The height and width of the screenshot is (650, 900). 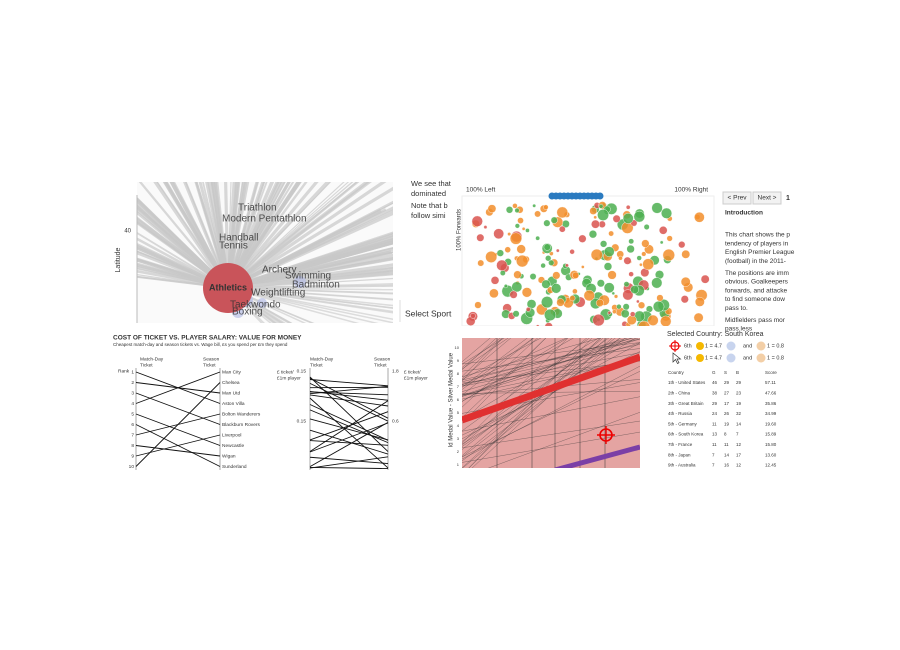 I want to click on legend-gold: 1 = 4.7, so click(x=713, y=358).